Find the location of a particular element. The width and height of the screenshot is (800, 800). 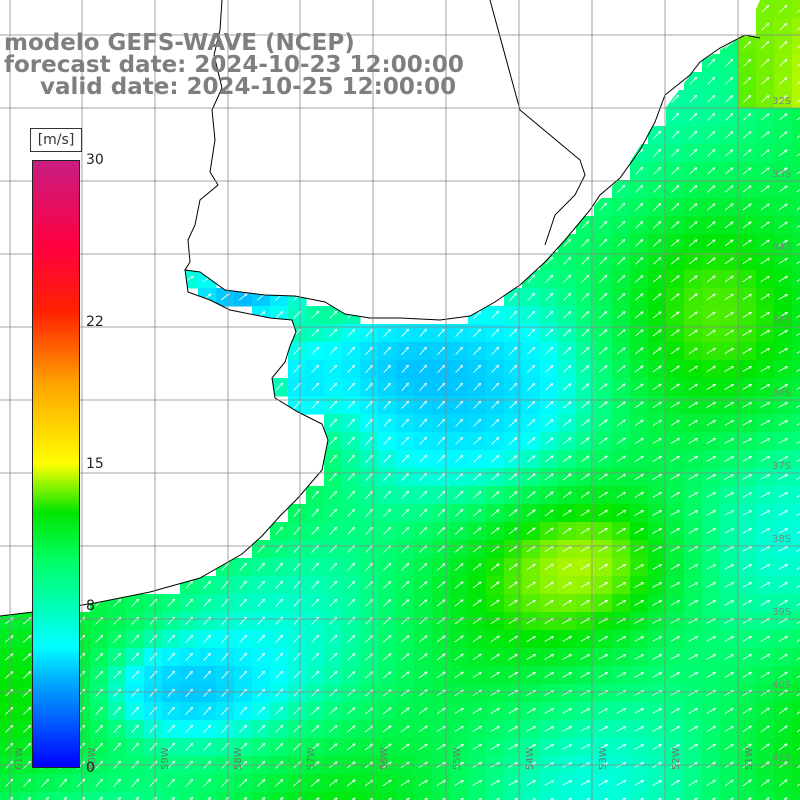

latitude-label: 36S is located at coordinates (781, 393).